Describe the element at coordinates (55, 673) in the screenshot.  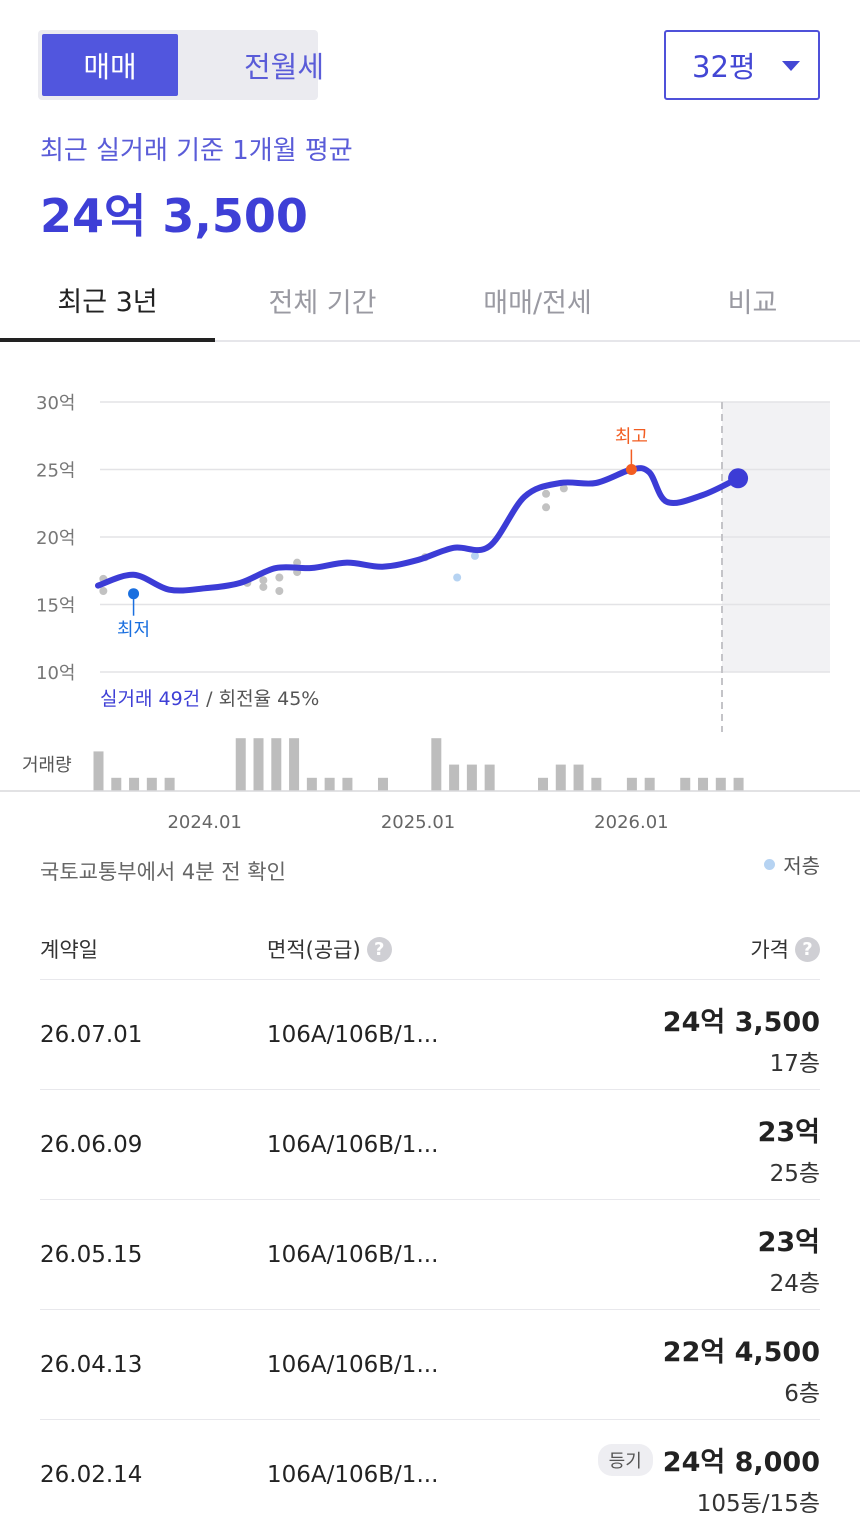
I see `y-tick-label: 10억` at that location.